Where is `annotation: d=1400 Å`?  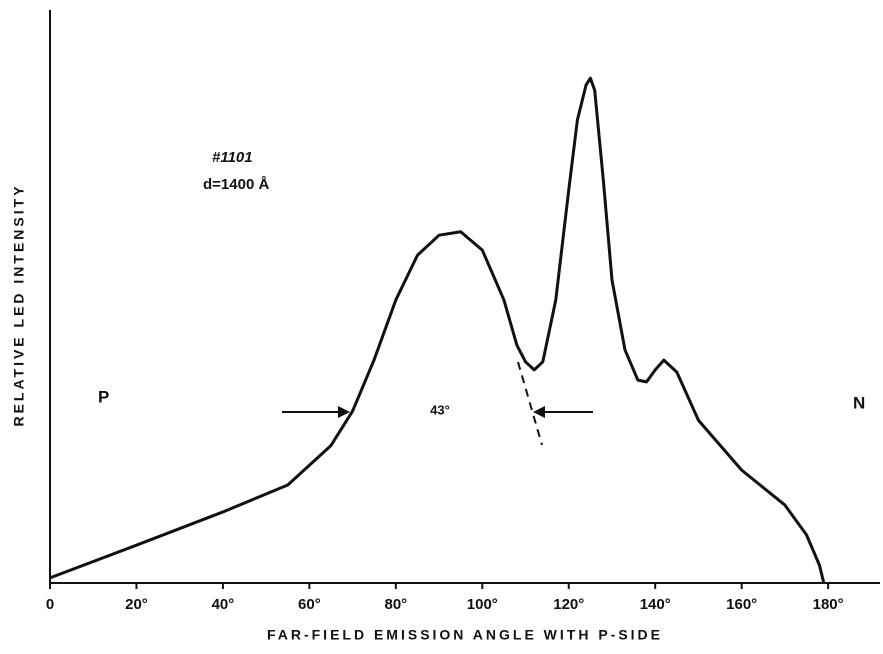 annotation: d=1400 Å is located at coordinates (236, 184).